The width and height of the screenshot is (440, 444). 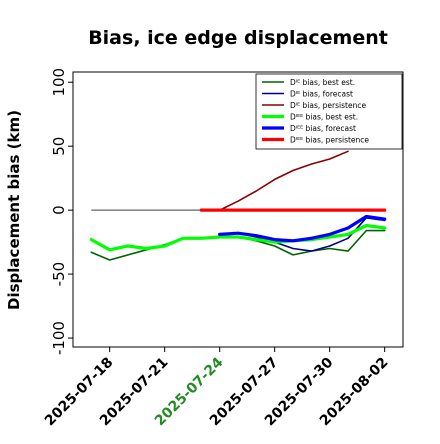 I want to click on legend-label: Dᴵᴱᴱ bias, persistence, so click(x=329, y=139).